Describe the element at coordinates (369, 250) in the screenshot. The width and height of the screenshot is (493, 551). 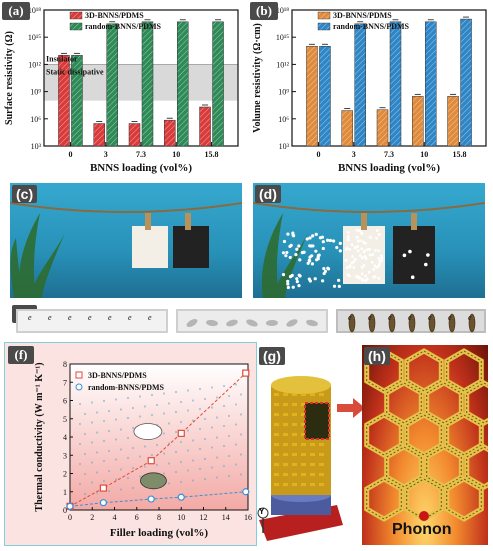
I see `clothesline-charged-illustration` at that location.